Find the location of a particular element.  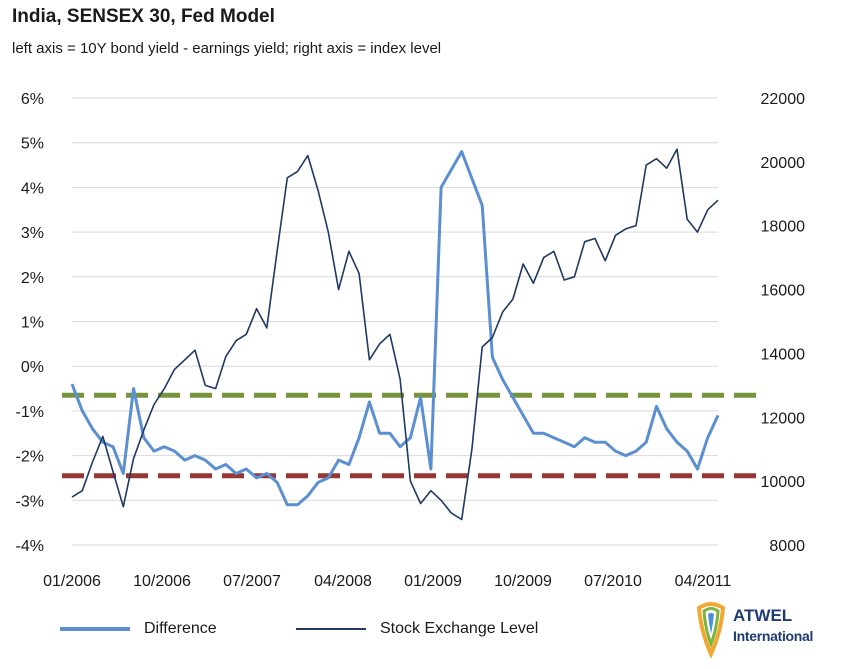

right-axis-tick-label: 20000 is located at coordinates (783, 163).